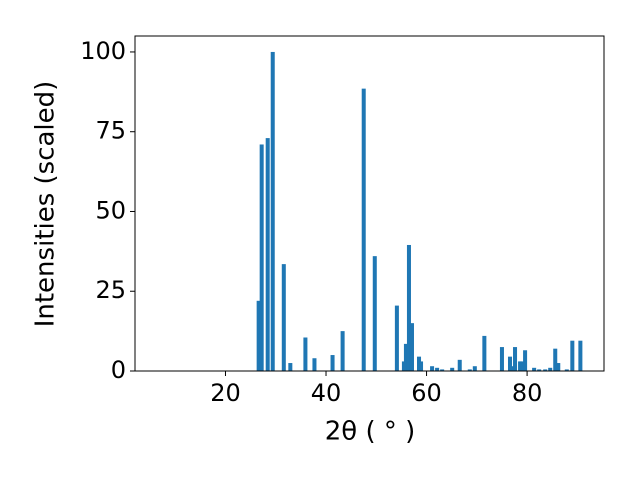 This screenshot has height=480, width=640. Describe the element at coordinates (118, 370) in the screenshot. I see `y-tick-label: 0` at that location.